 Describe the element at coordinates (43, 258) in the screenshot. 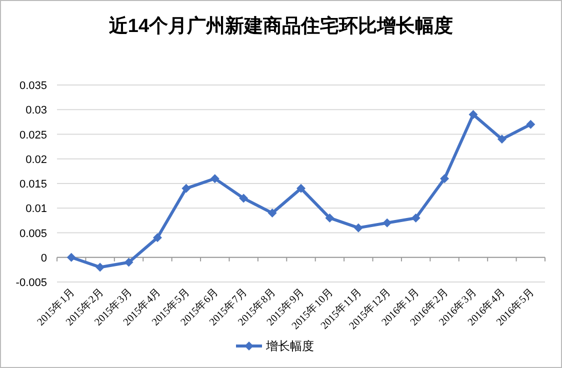

I see `y-tick-label: 0` at that location.